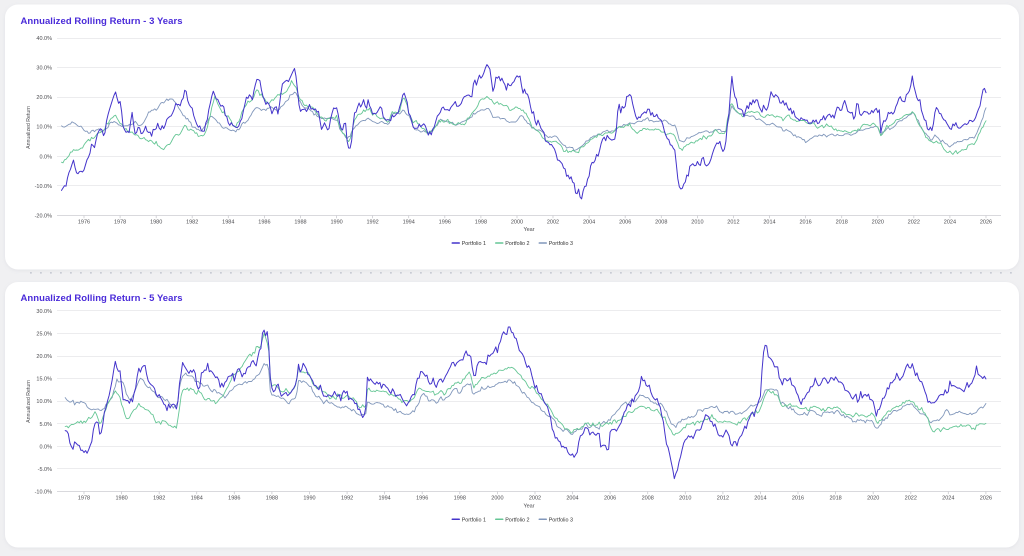  Describe the element at coordinates (44, 217) in the screenshot. I see `svg-text: -20.0%` at that location.